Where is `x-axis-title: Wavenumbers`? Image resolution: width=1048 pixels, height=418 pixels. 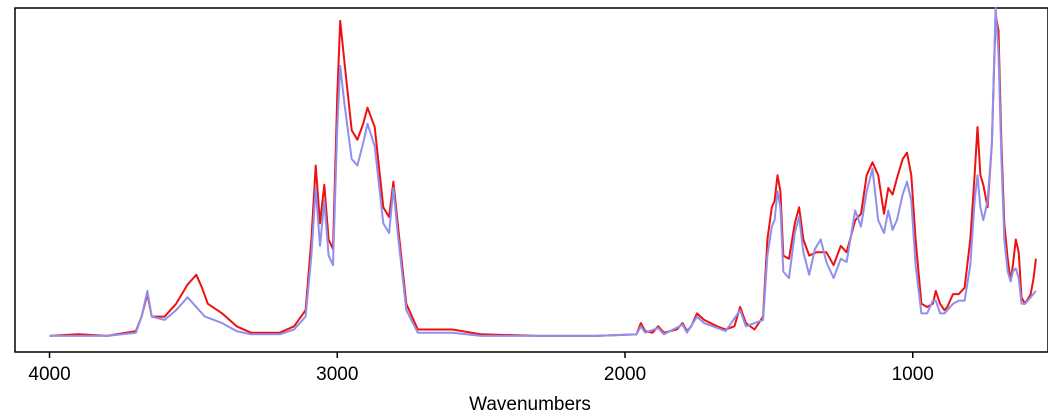 x-axis-title: Wavenumbers is located at coordinates (530, 404).